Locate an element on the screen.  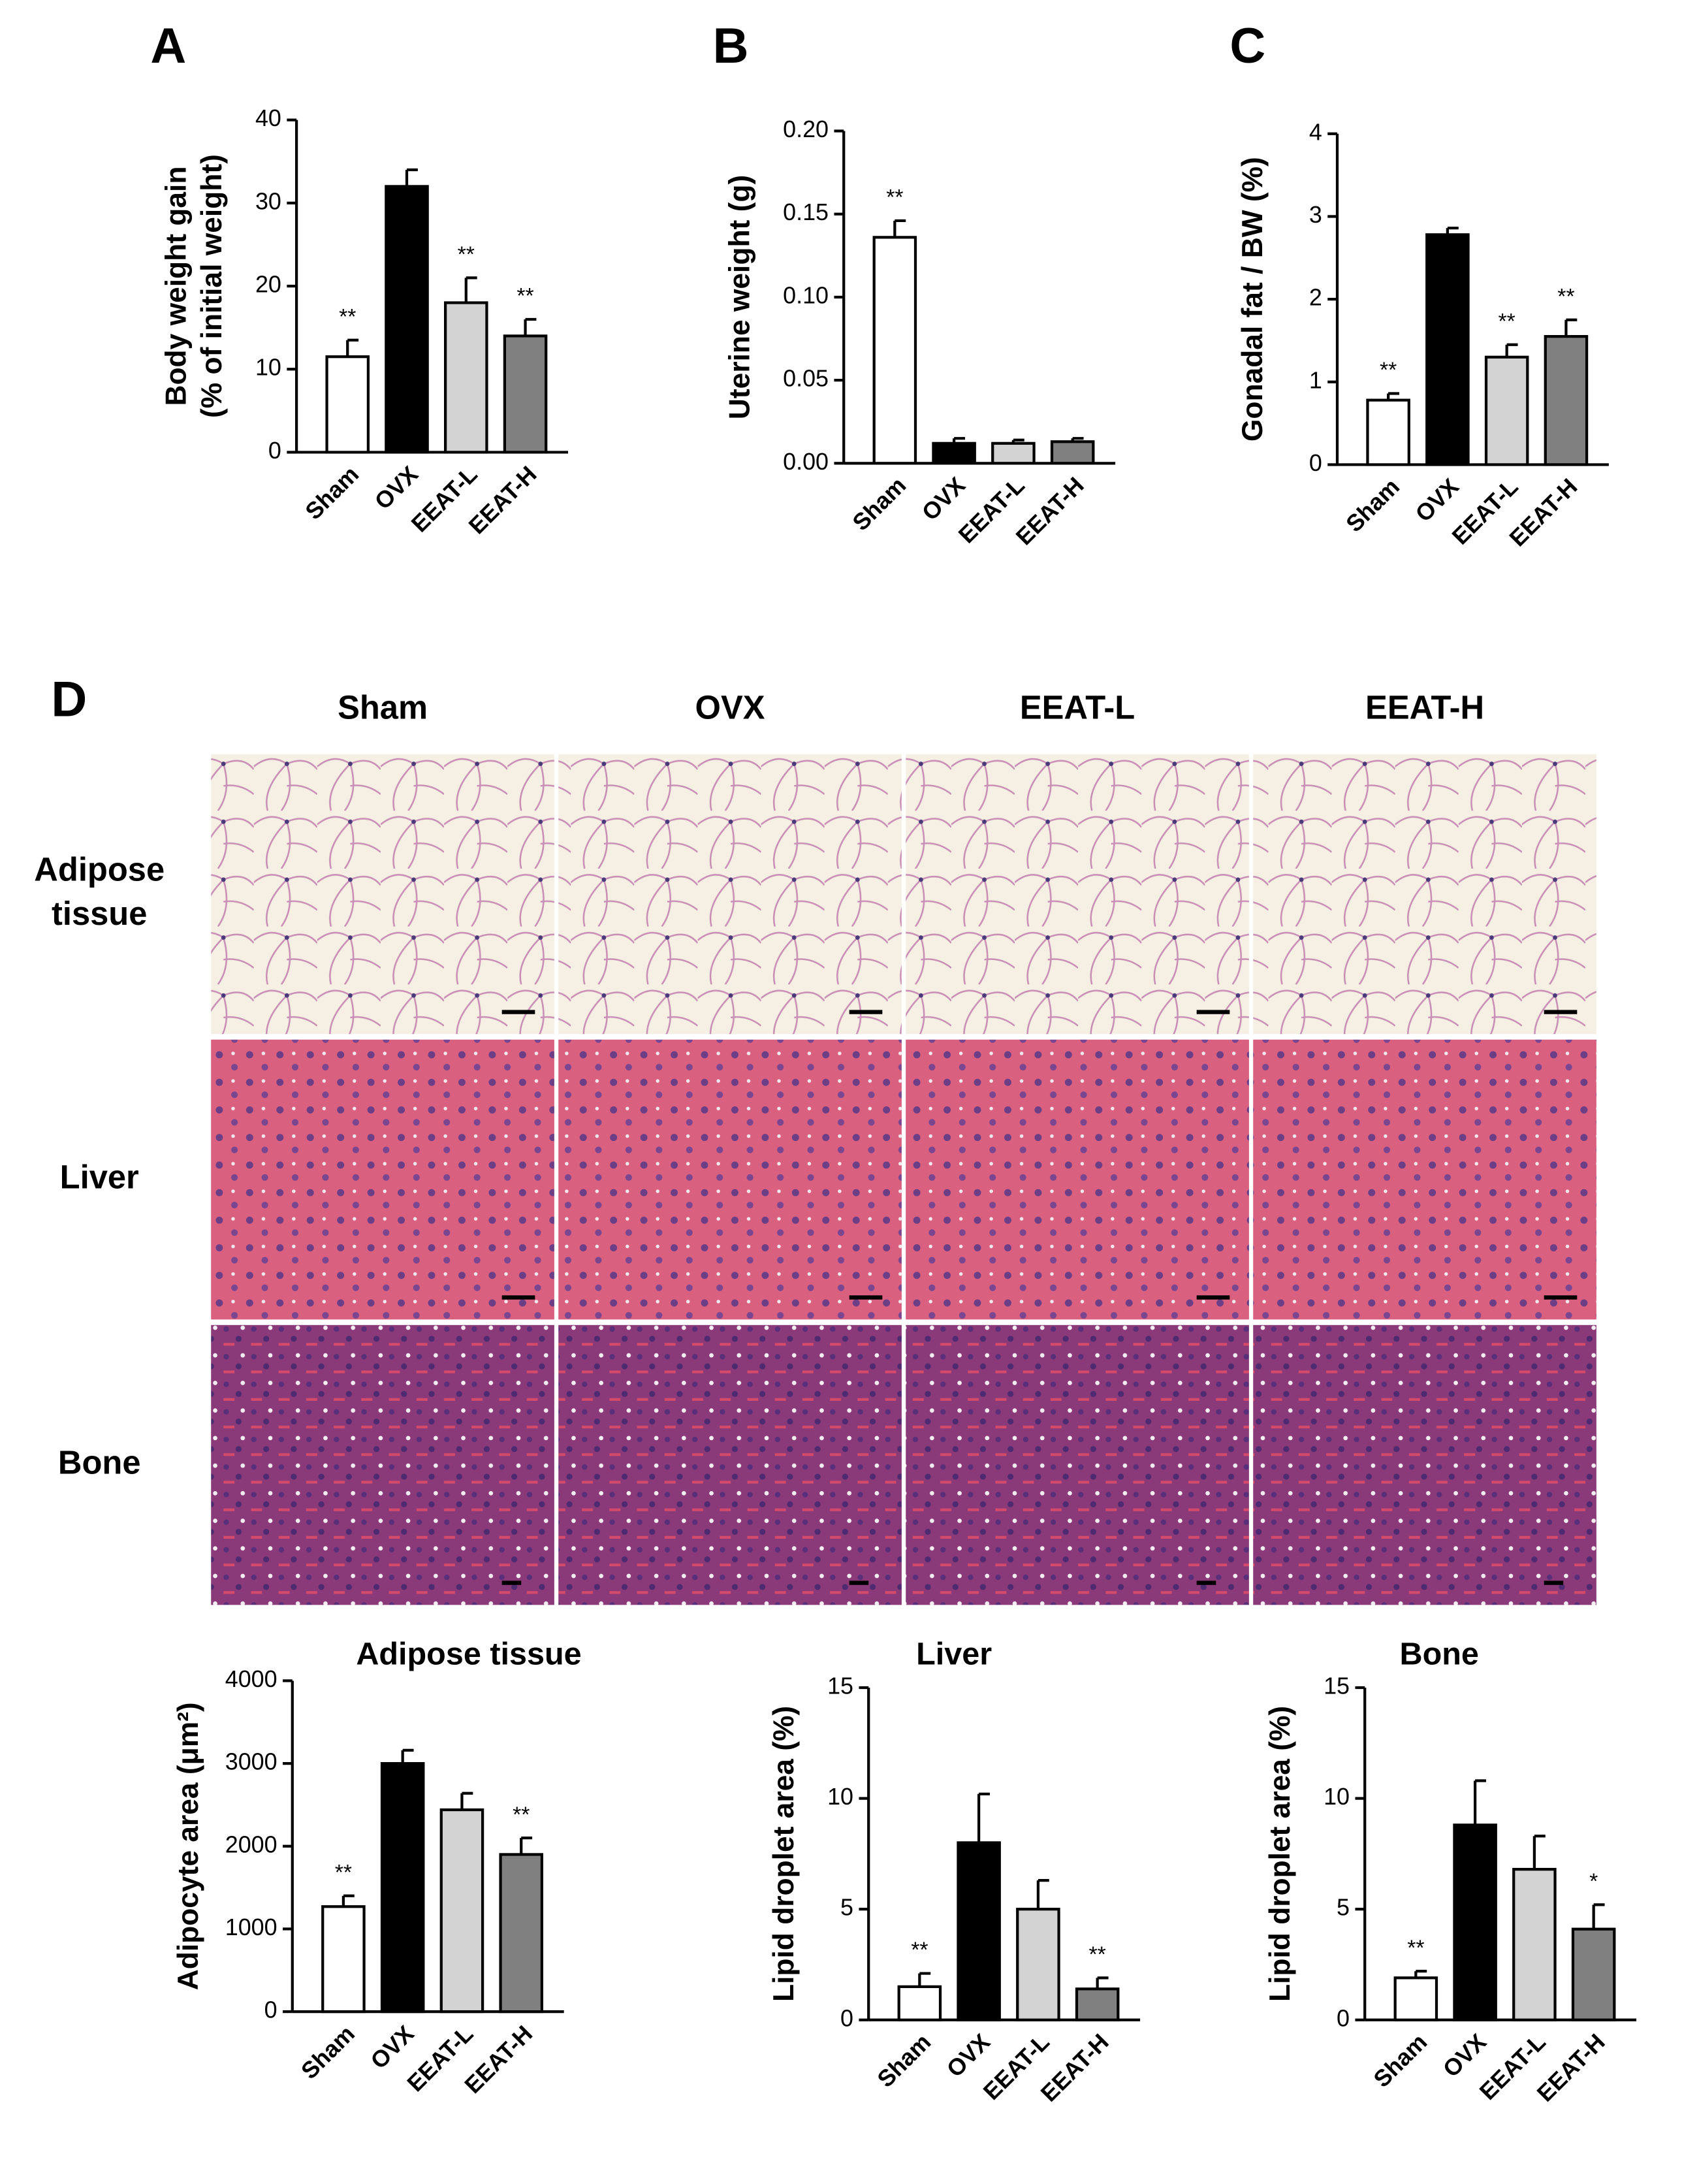
y-axis-label: Uterine weight (g) is located at coordinates (740, 297).